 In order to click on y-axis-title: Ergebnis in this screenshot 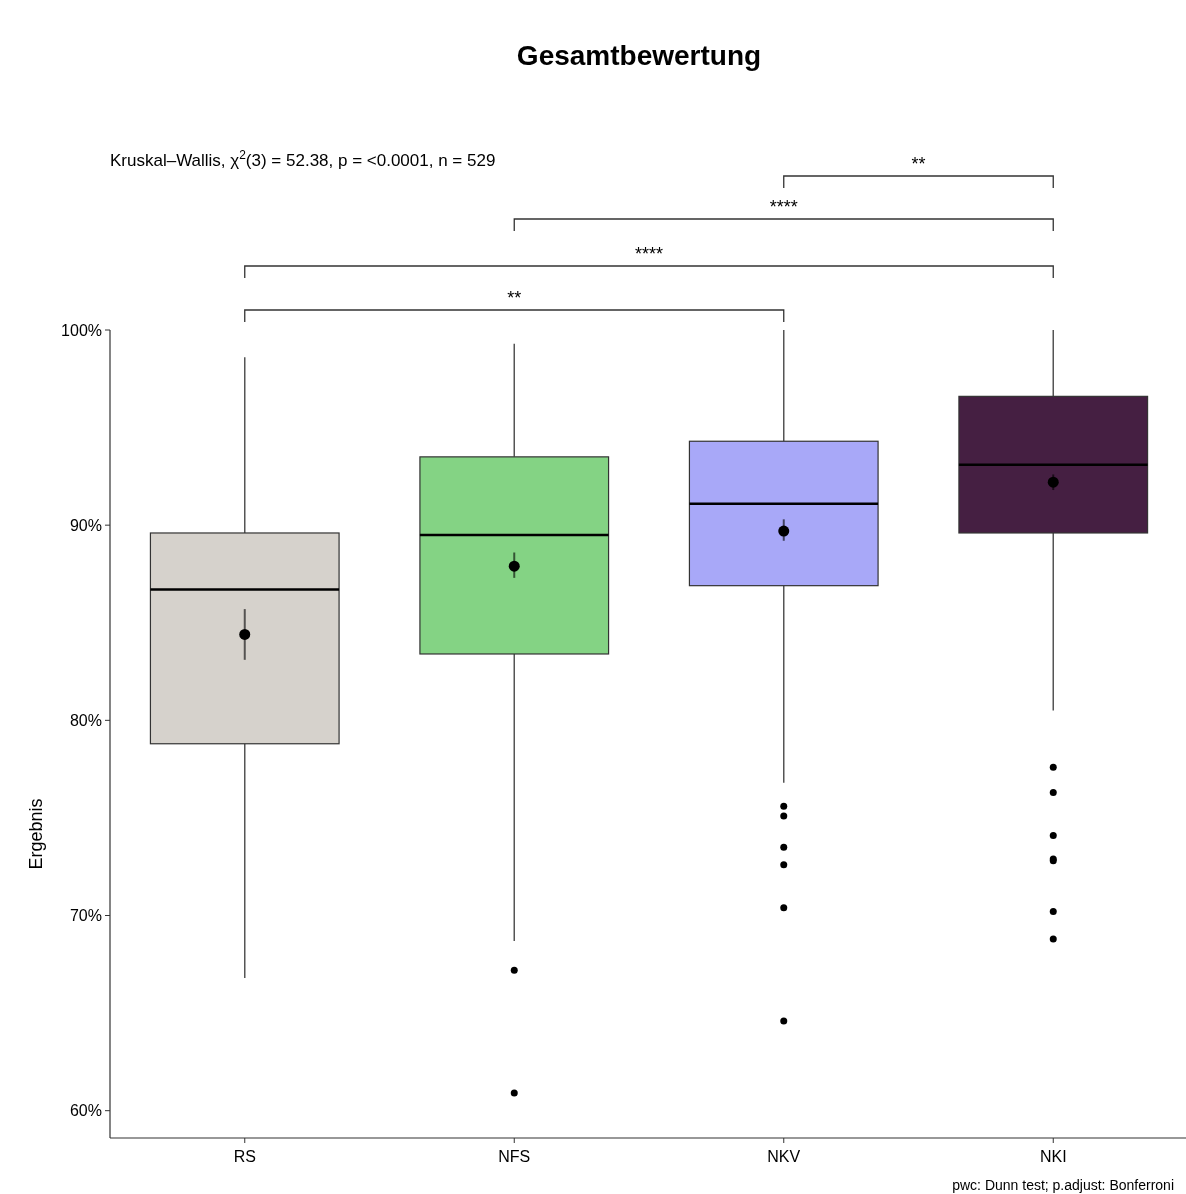, I will do `click(36, 834)`.